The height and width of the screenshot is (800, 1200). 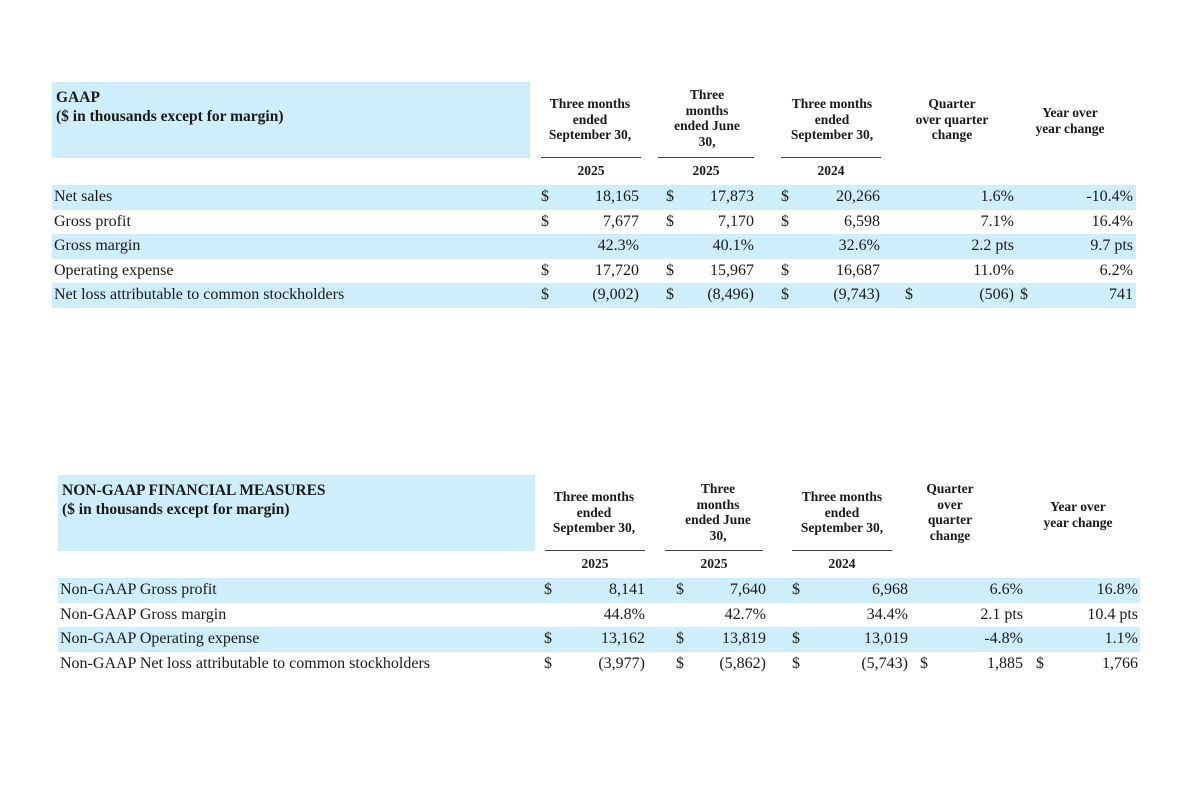 What do you see at coordinates (856, 294) in the screenshot?
I see `value-q3-prior: (9,743)` at bounding box center [856, 294].